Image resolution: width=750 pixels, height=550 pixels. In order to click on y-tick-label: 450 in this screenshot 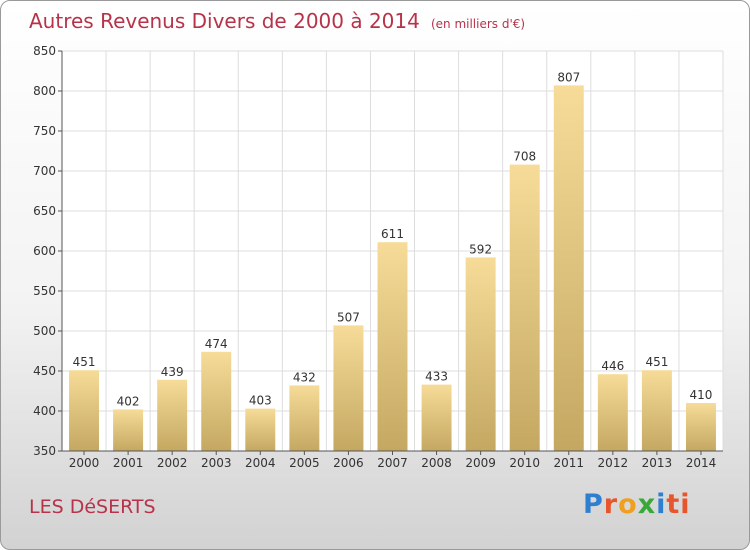, I will do `click(44, 371)`.